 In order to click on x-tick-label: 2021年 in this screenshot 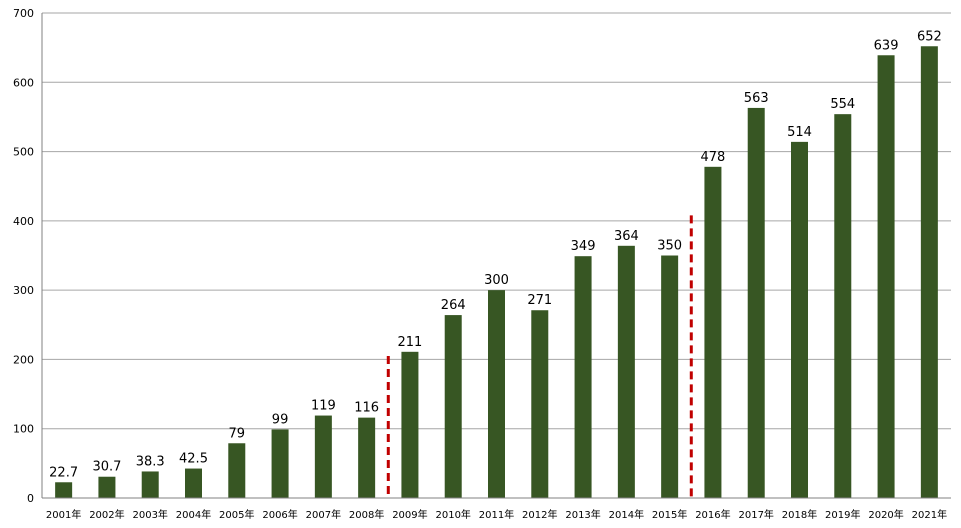, I will do `click(929, 514)`.